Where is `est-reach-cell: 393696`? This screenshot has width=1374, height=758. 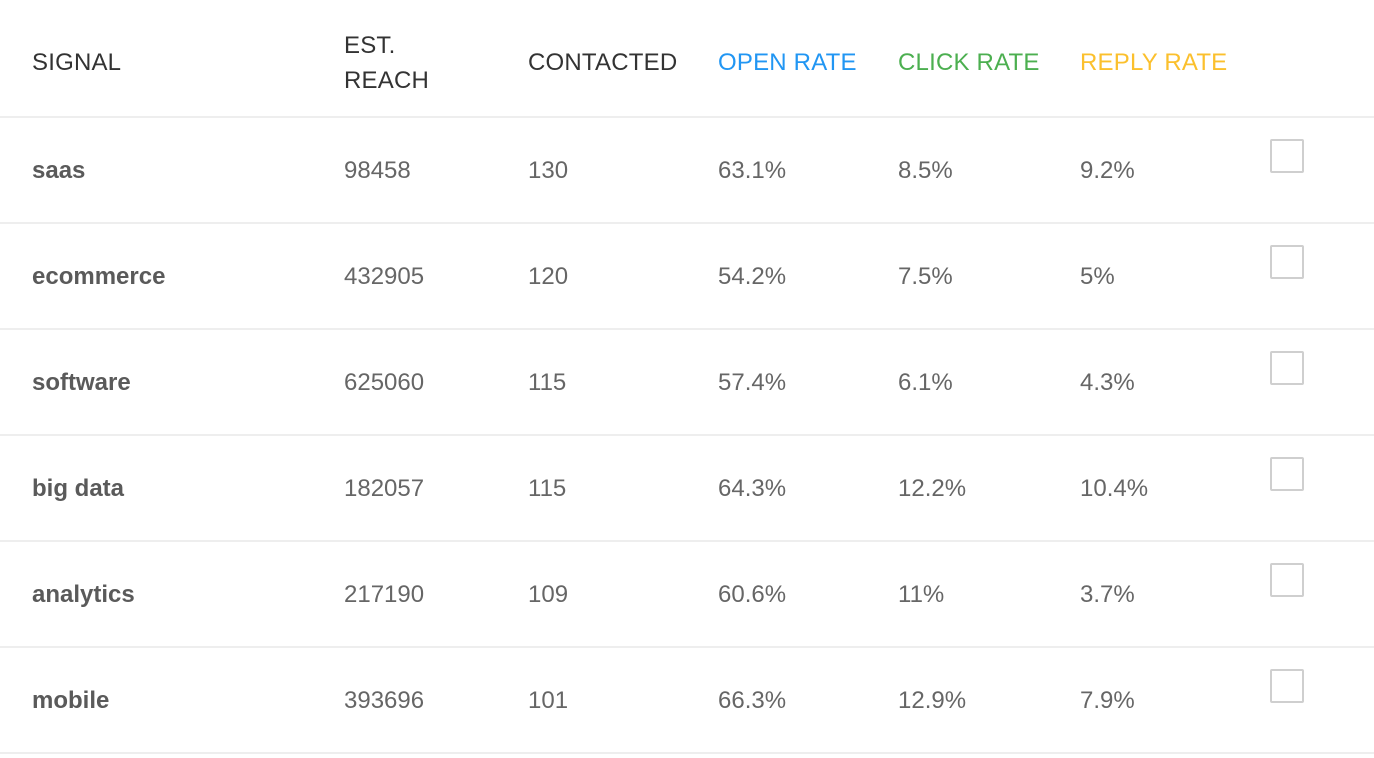
est-reach-cell: 393696 is located at coordinates (384, 700).